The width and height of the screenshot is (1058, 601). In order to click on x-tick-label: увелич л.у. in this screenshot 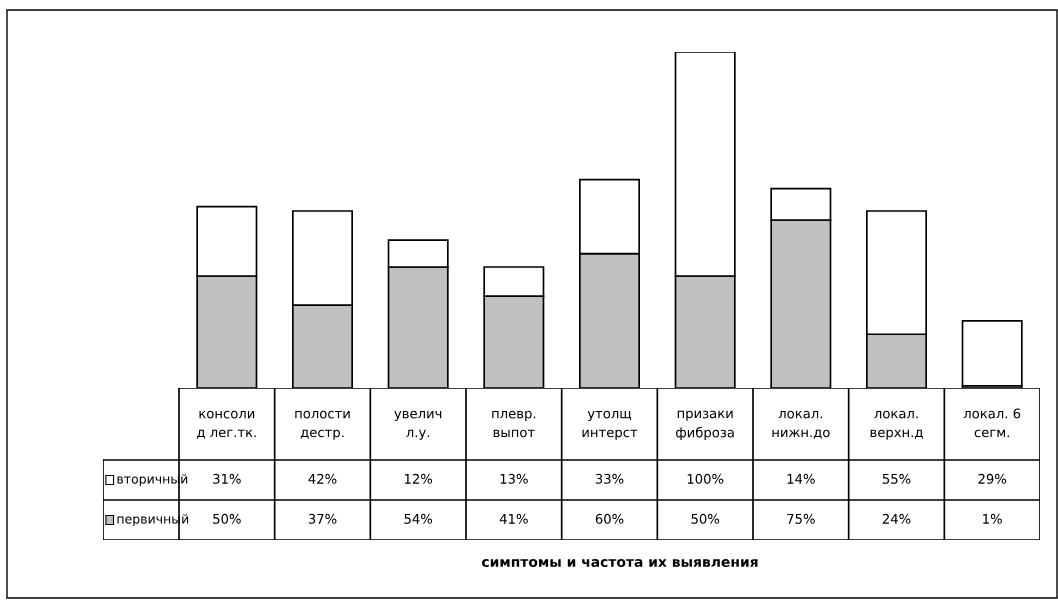, I will do `click(418, 425)`.